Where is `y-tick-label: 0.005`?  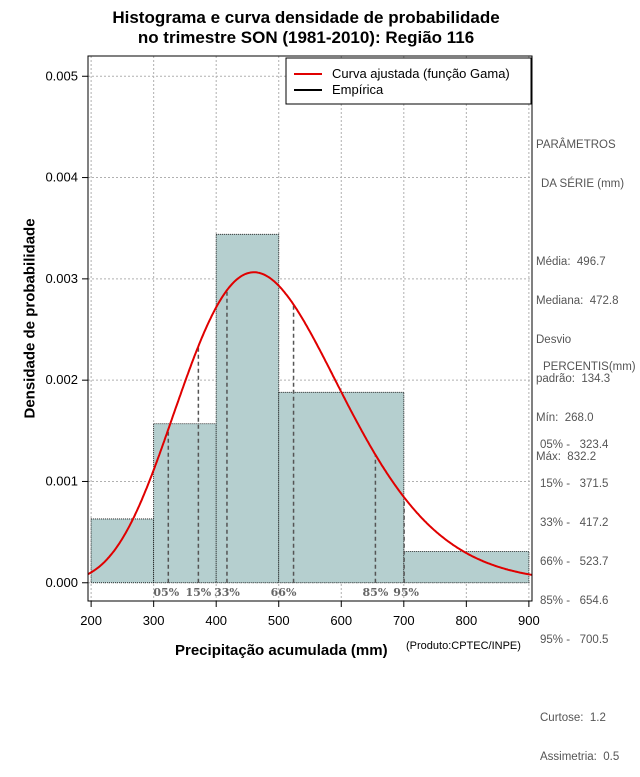
y-tick-label: 0.005 is located at coordinates (61, 75).